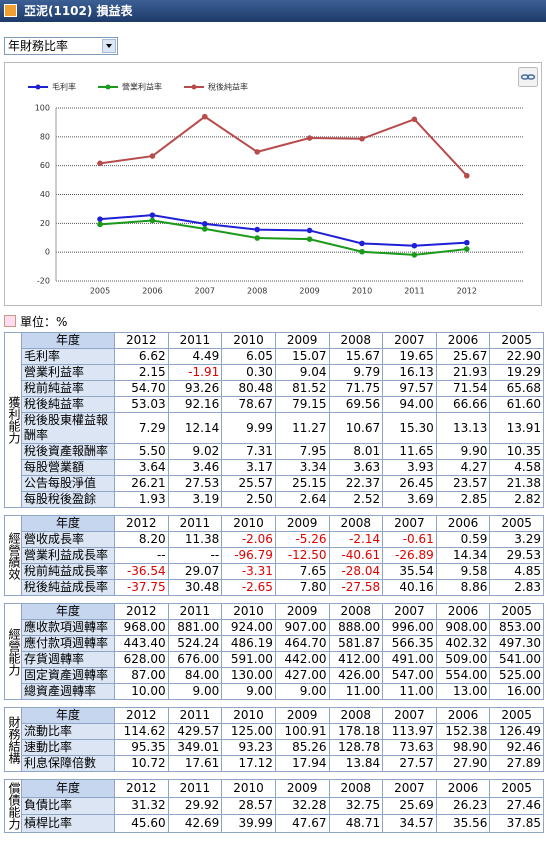 The width and height of the screenshot is (546, 866). What do you see at coordinates (356, 691) in the screenshot?
I see `value-cell: 11.00` at bounding box center [356, 691].